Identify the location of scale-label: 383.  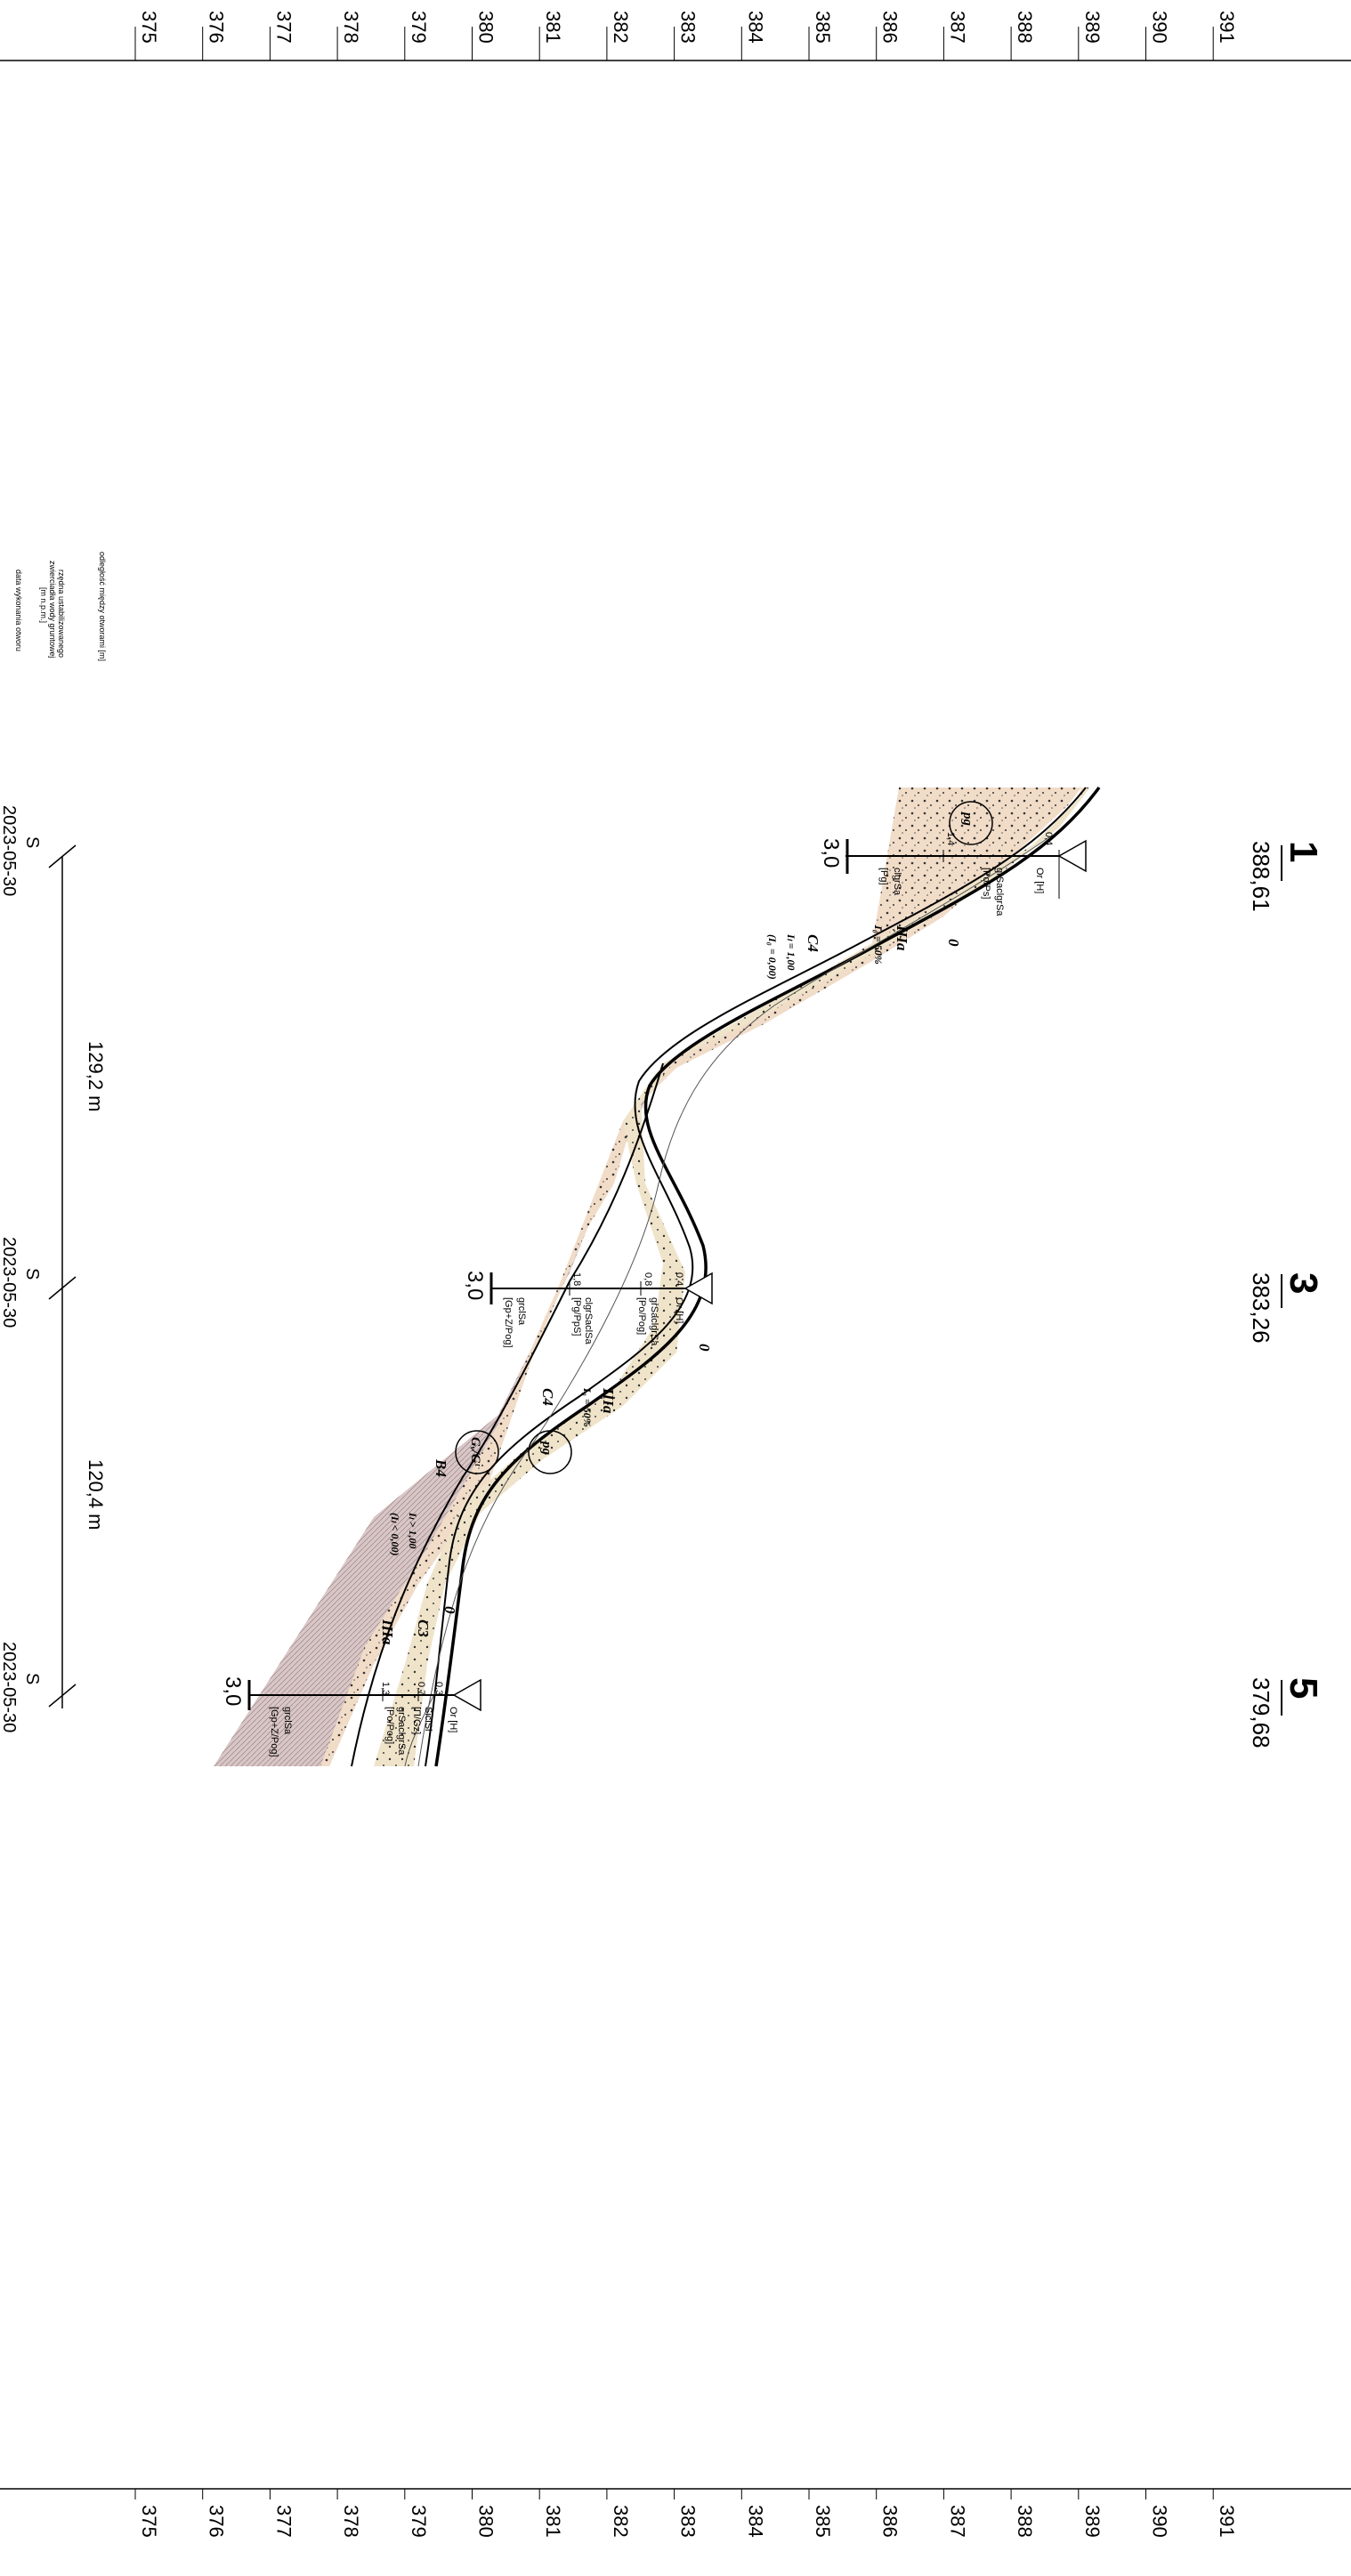
(688, 27).